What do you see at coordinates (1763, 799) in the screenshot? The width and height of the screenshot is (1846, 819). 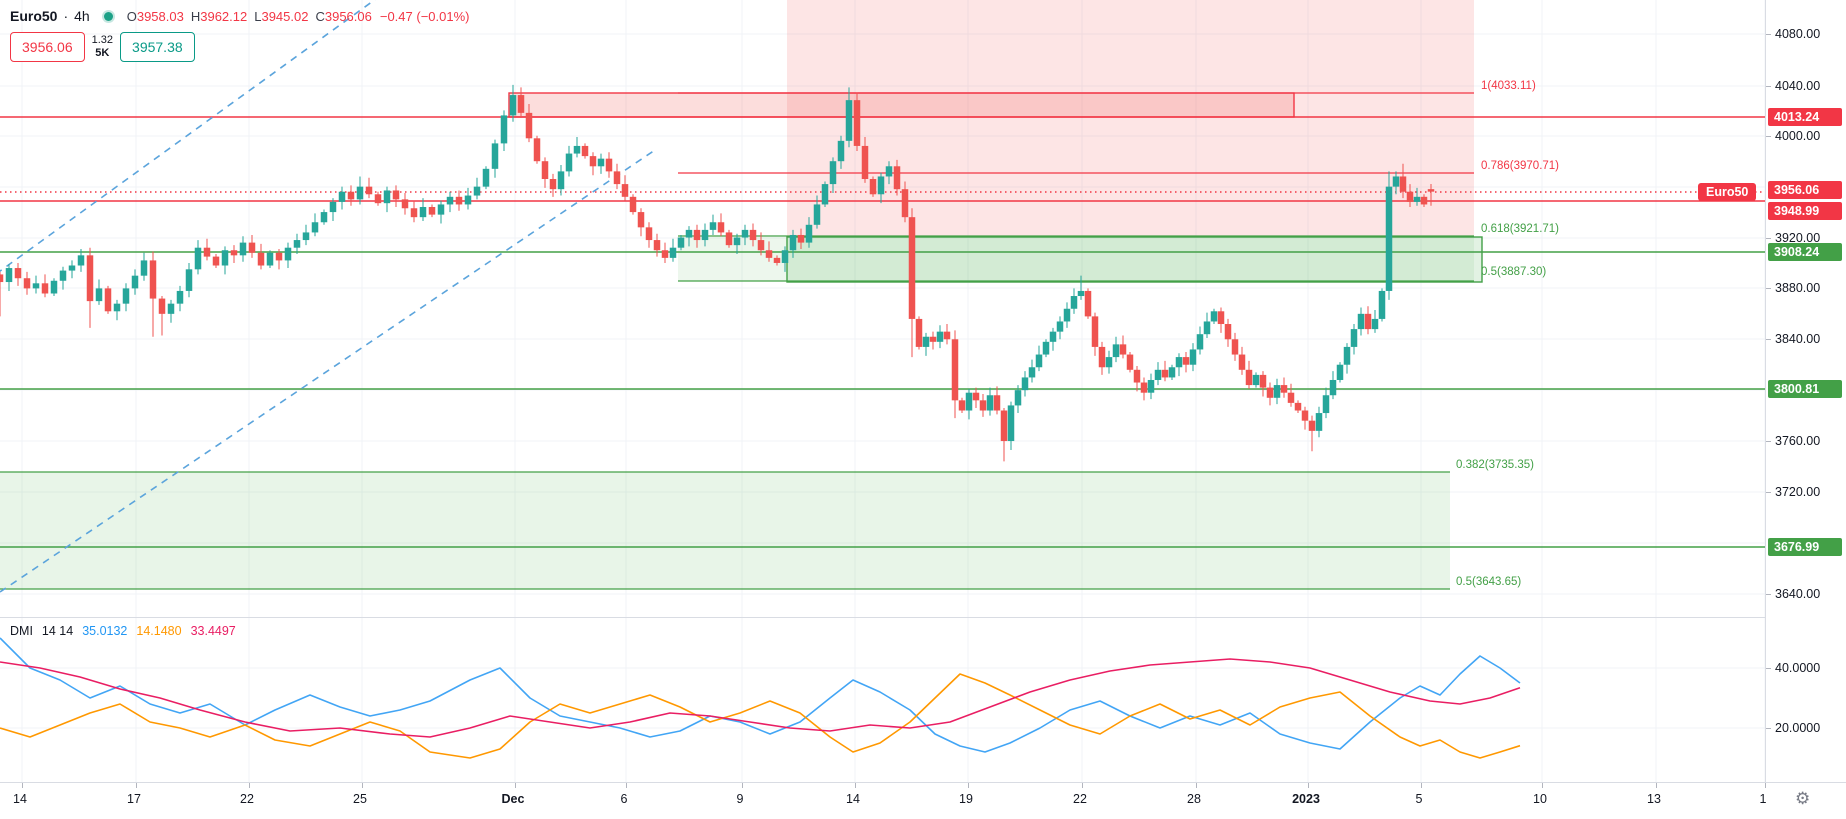 I see `time-axis-label: 1` at bounding box center [1763, 799].